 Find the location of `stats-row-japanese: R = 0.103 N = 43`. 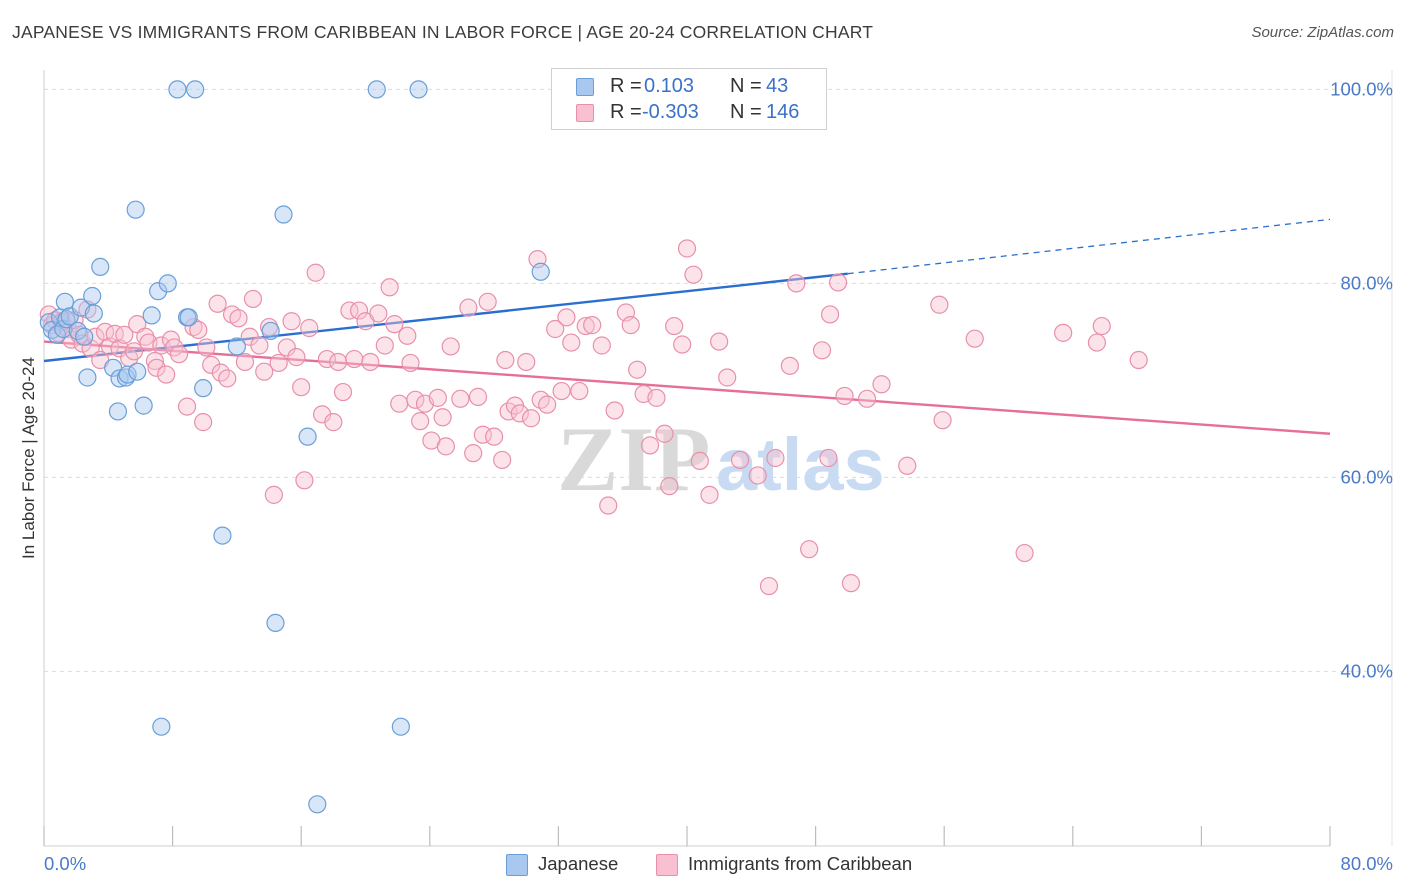

stats-row-japanese: R = 0.103 N = 43 is located at coordinates (689, 88).